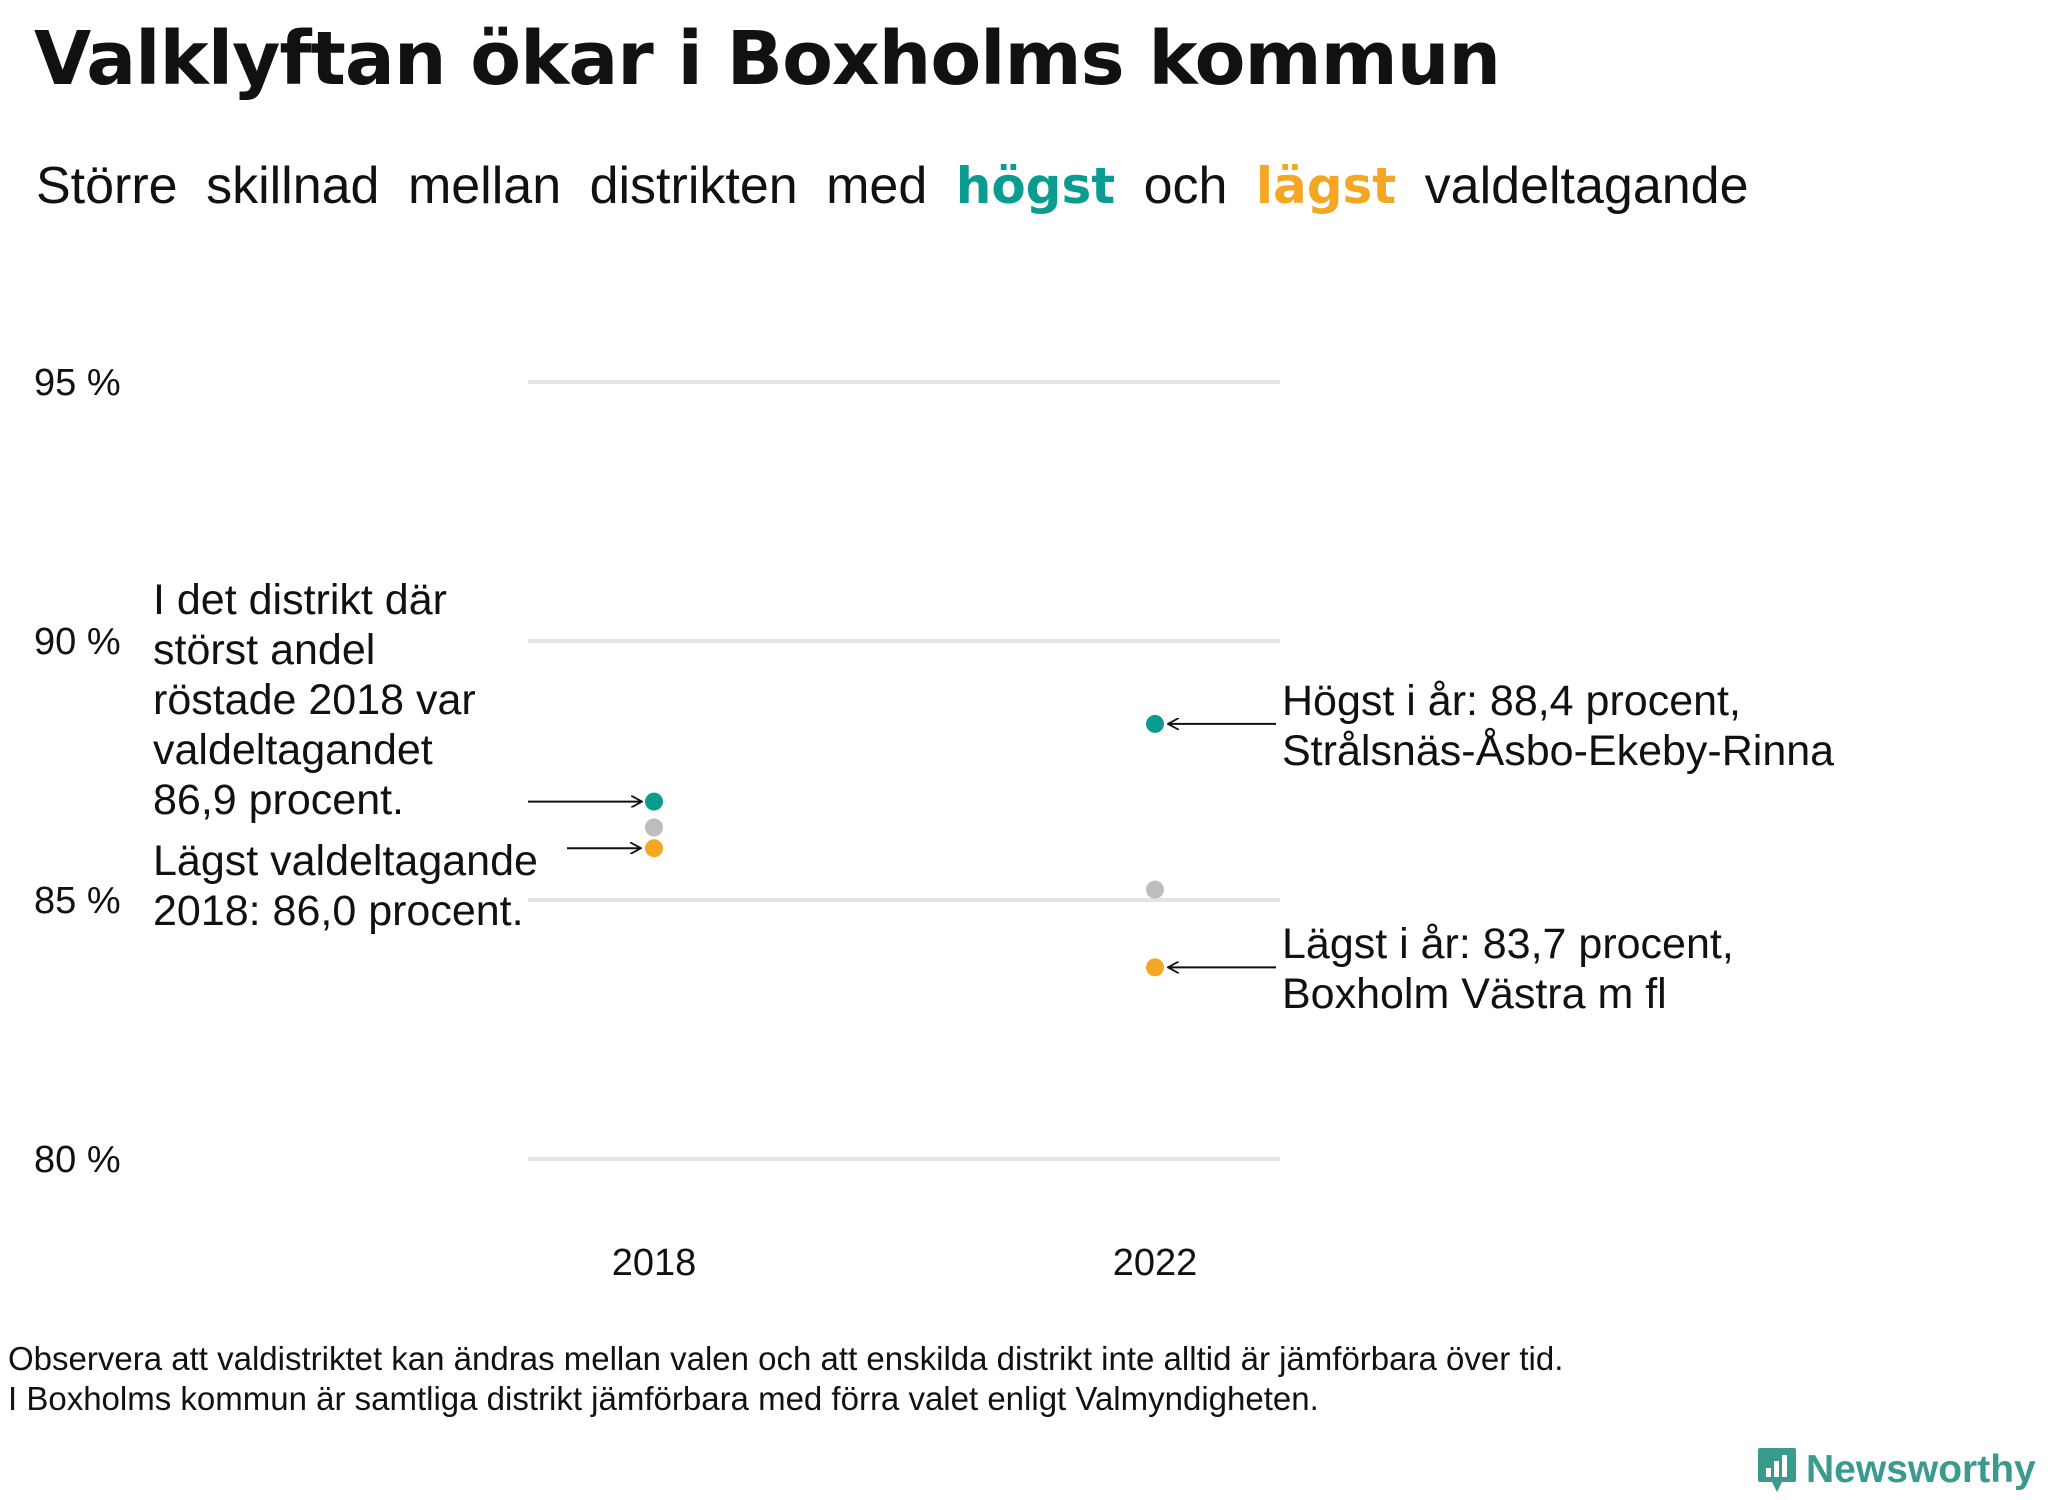 Image resolution: width=2048 pixels, height=1500 pixels. What do you see at coordinates (654, 848) in the screenshot?
I see `data-point-low-2018` at bounding box center [654, 848].